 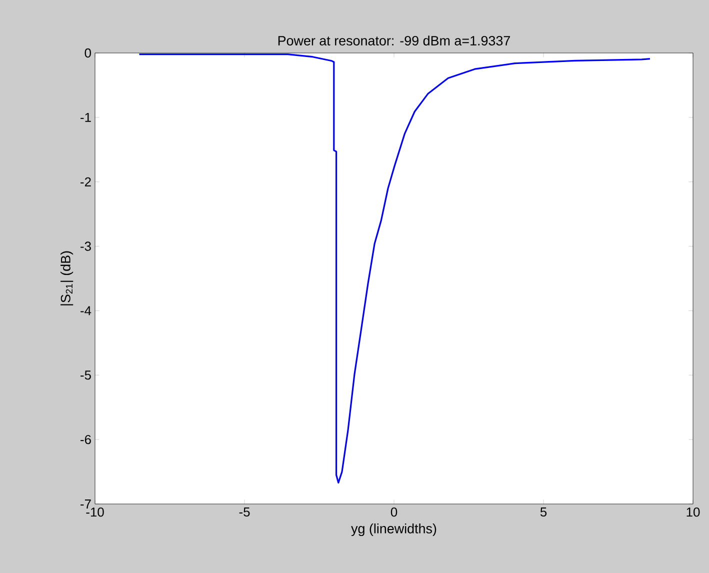 What do you see at coordinates (543, 512) in the screenshot?
I see `x-tick-label: 5` at bounding box center [543, 512].